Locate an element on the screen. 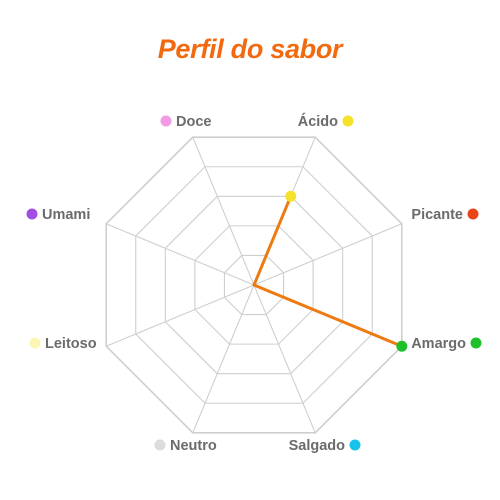 This screenshot has width=500, height=500. axis-label-salgado: Salgado is located at coordinates (325, 446).